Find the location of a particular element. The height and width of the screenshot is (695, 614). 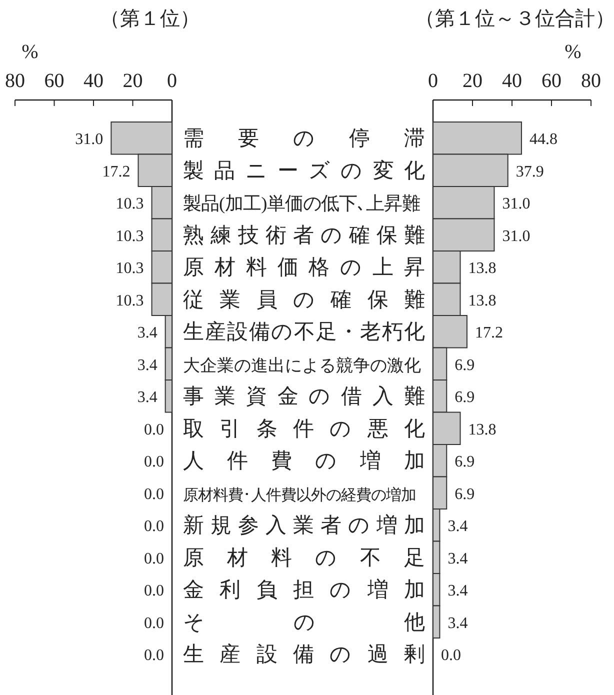

y-tick-label: 取引条件の悪化 is located at coordinates (304, 428).